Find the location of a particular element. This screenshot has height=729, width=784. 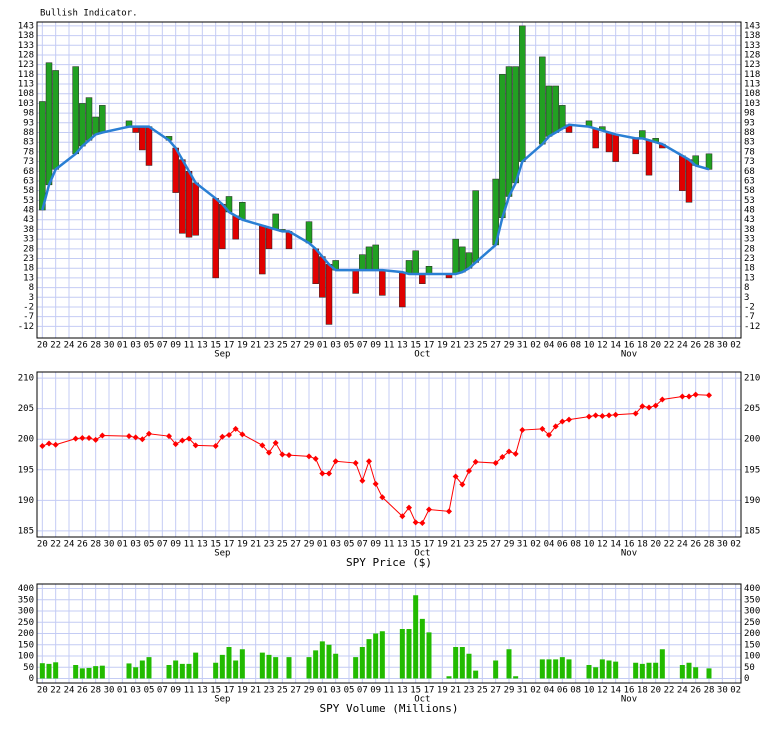

y-tick-label: 18 is located at coordinates (28, 269).